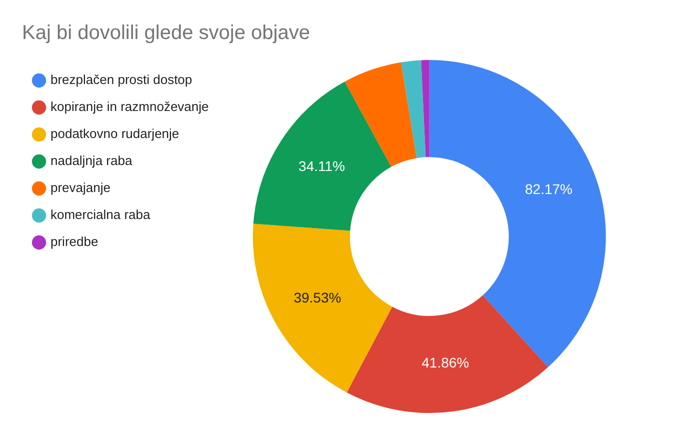 The height and width of the screenshot is (433, 700). I want to click on legend-label: priredbe, so click(74, 242).